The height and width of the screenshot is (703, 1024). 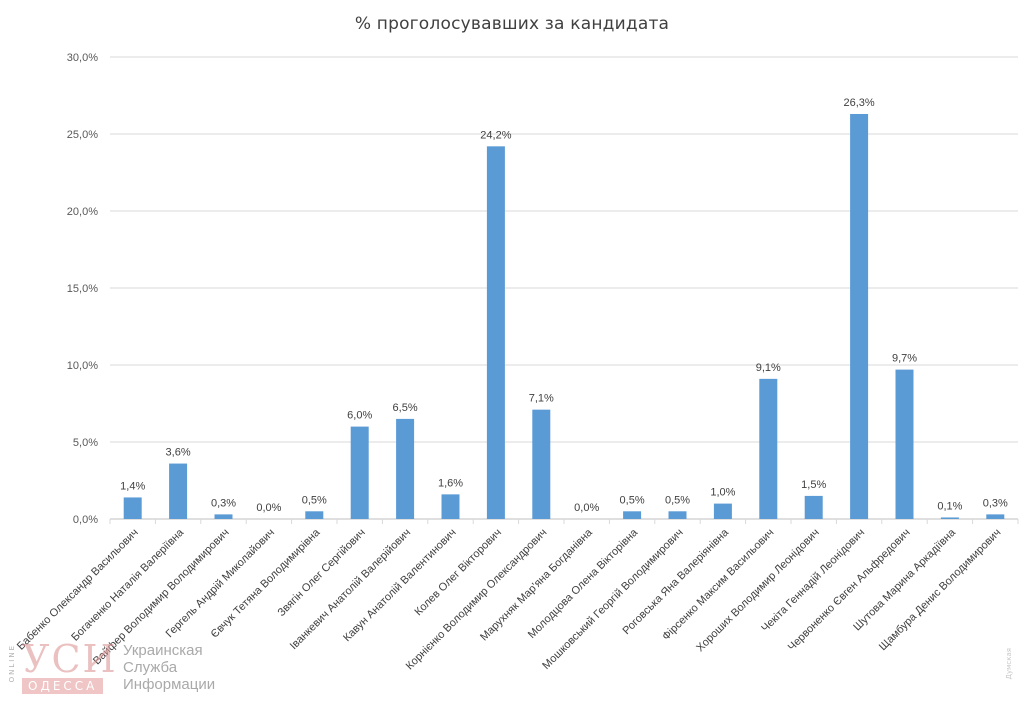 I want to click on data-label: 9,7%, so click(x=904, y=359).